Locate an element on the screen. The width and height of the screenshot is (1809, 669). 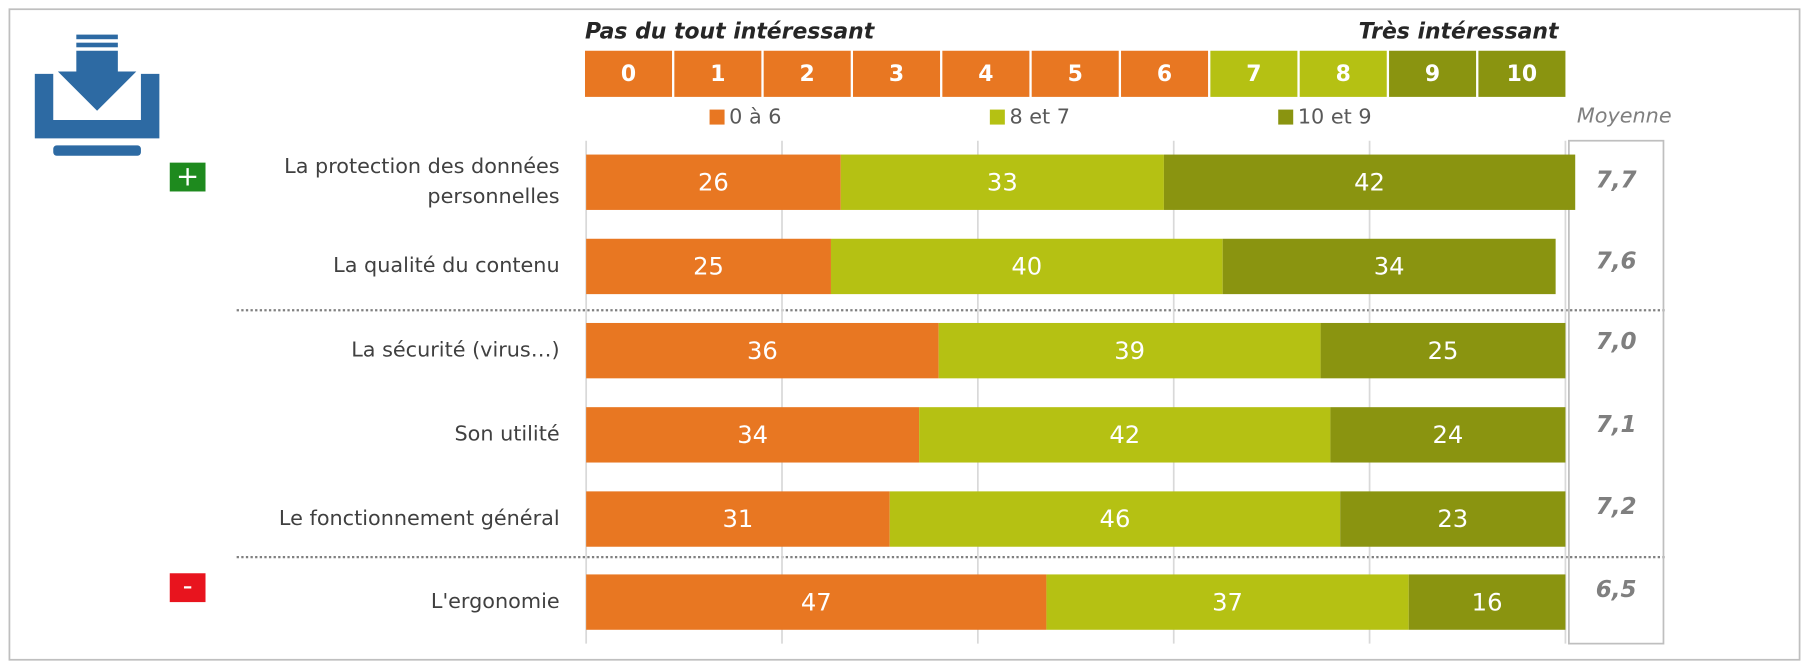
category-label: La sécurité (virus…) is located at coordinates (455, 350).